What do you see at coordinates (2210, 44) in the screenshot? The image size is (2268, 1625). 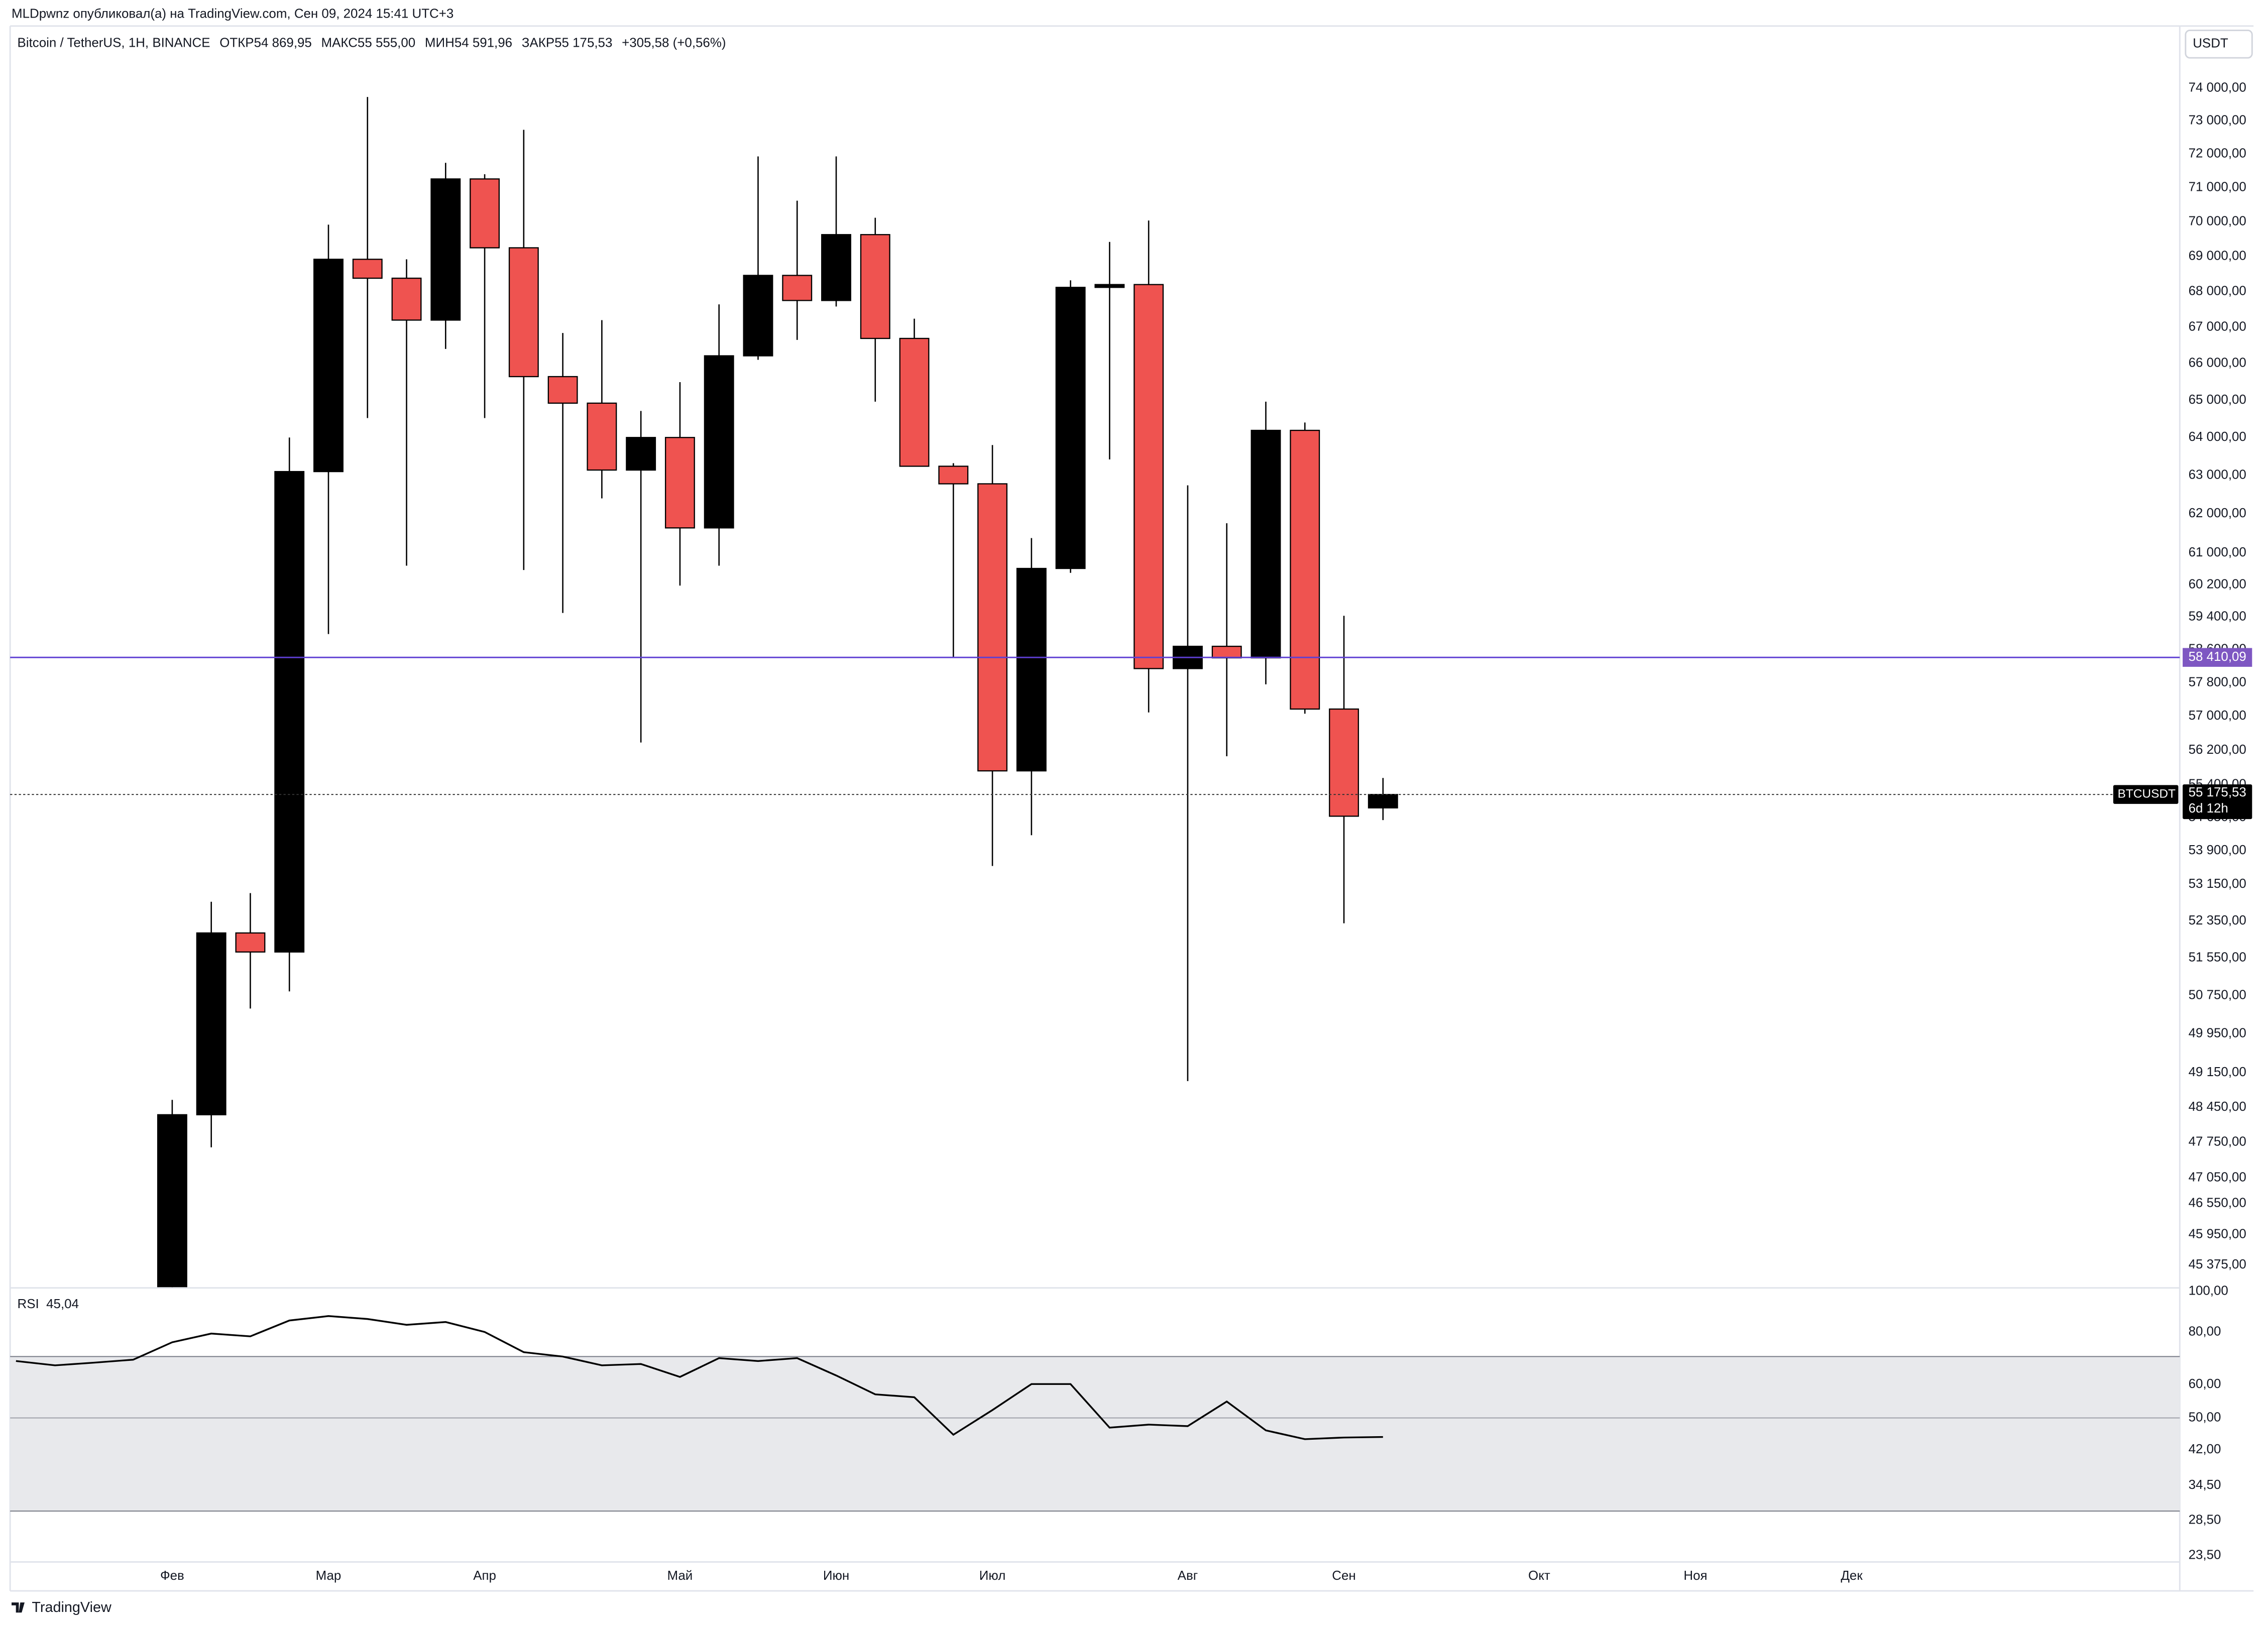 I see `currency: USDT` at bounding box center [2210, 44].